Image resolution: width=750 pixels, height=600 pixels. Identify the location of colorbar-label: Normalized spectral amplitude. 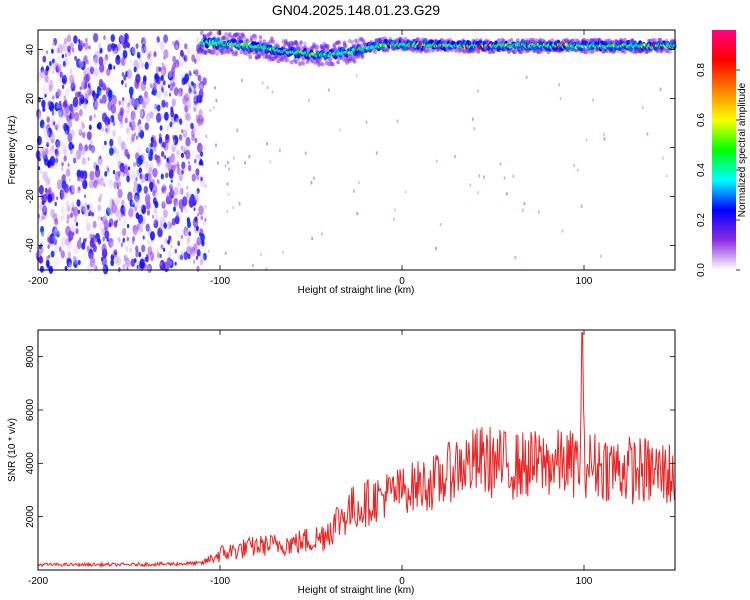
(742, 149).